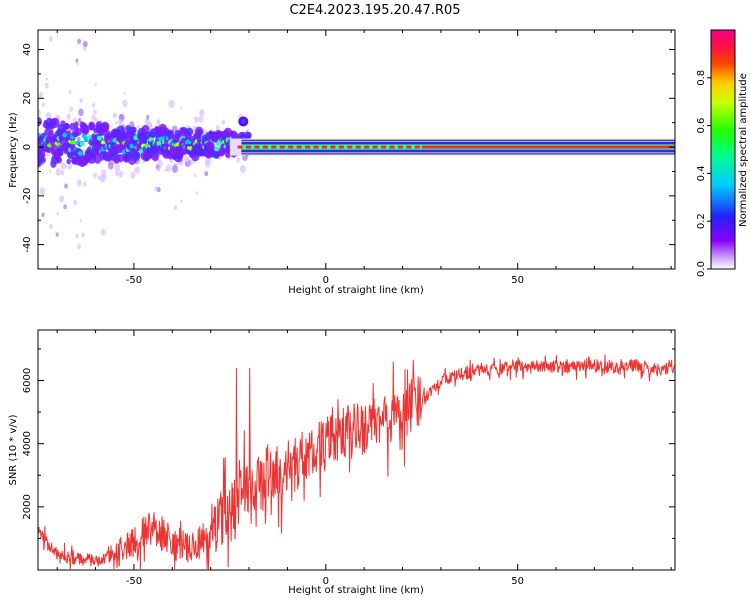  I want to click on colorbar-label: Normalized spectral amplitude, so click(743, 150).